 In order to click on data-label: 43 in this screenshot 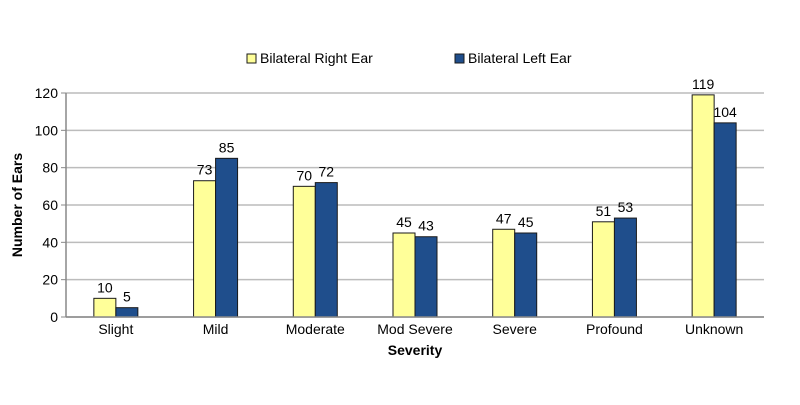, I will do `click(426, 226)`.